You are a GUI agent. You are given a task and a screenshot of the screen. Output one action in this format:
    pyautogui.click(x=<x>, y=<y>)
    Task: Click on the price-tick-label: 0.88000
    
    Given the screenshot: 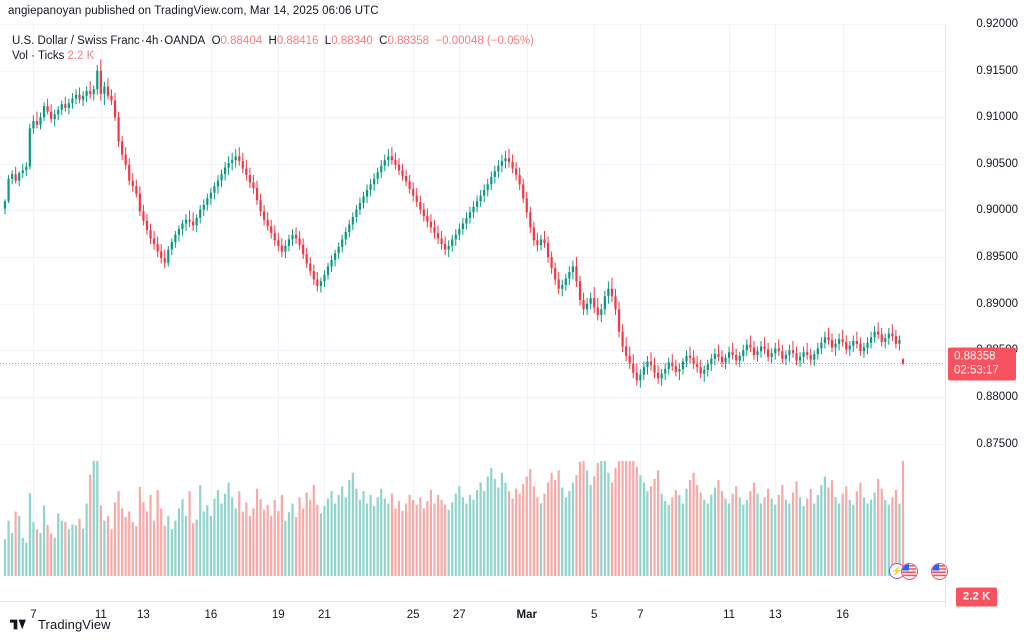 What is the action you would take?
    pyautogui.click(x=997, y=396)
    